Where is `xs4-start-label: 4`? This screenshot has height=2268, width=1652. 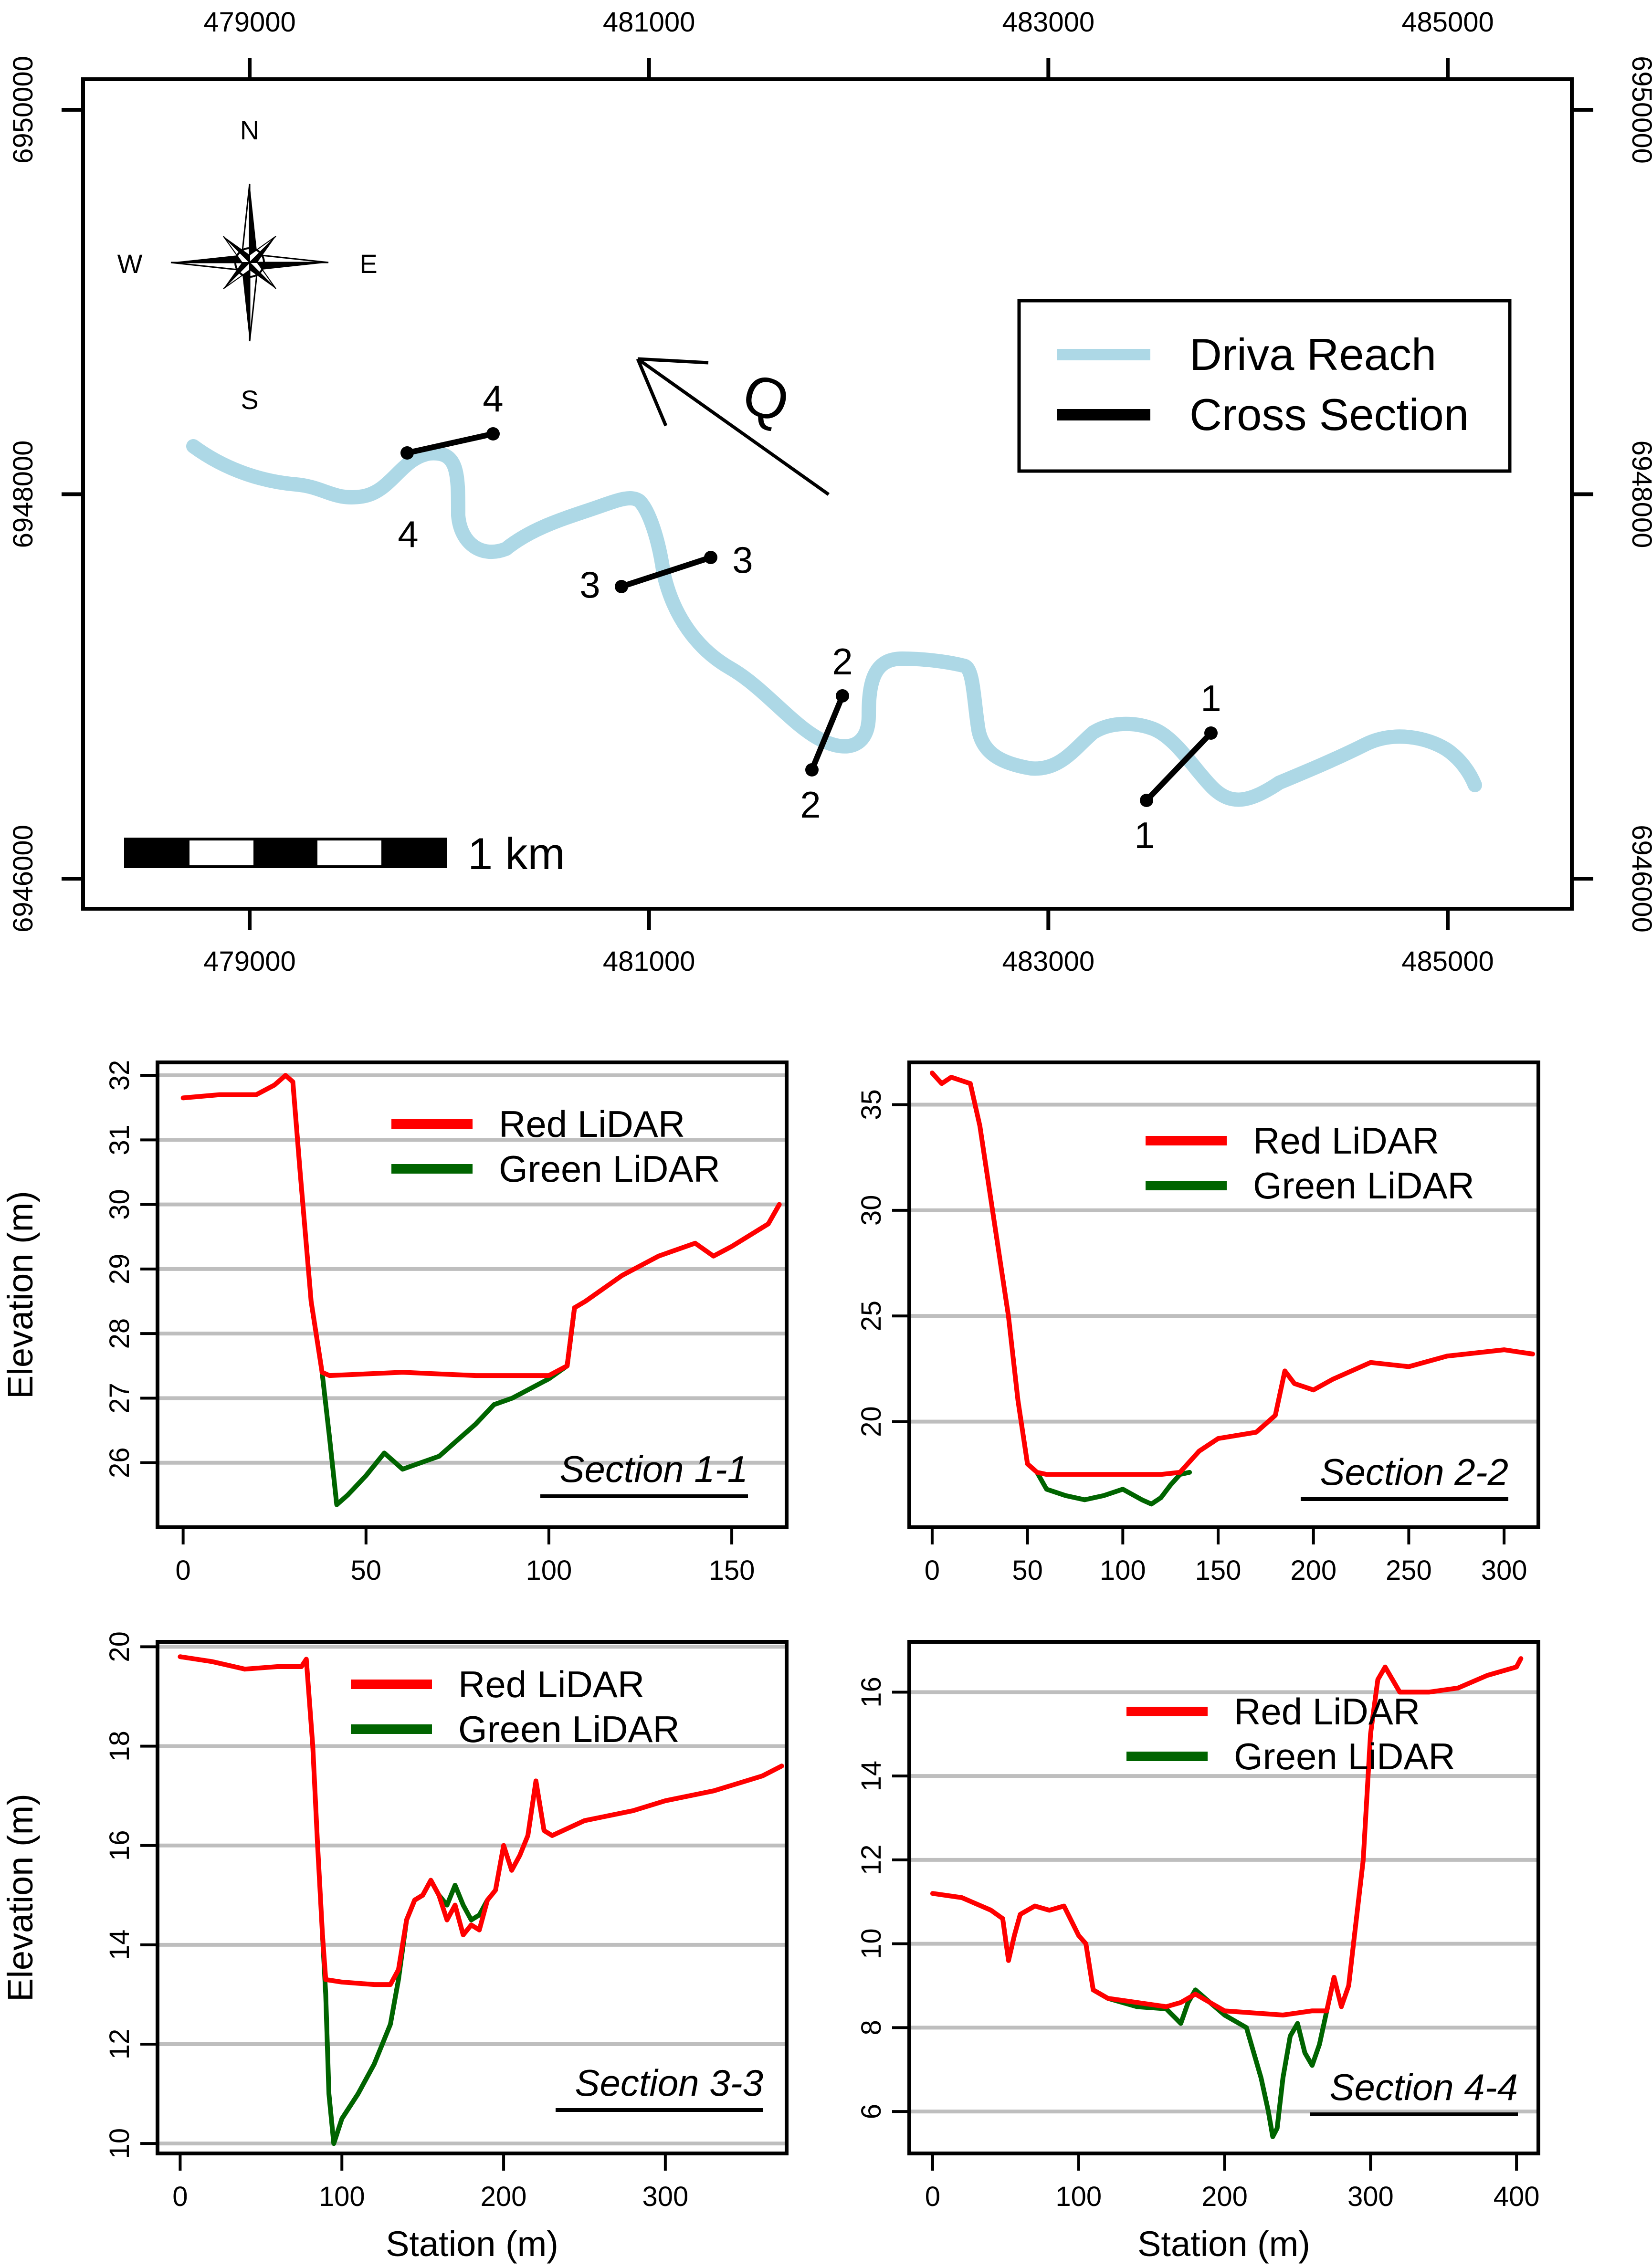 xs4-start-label: 4 is located at coordinates (408, 534).